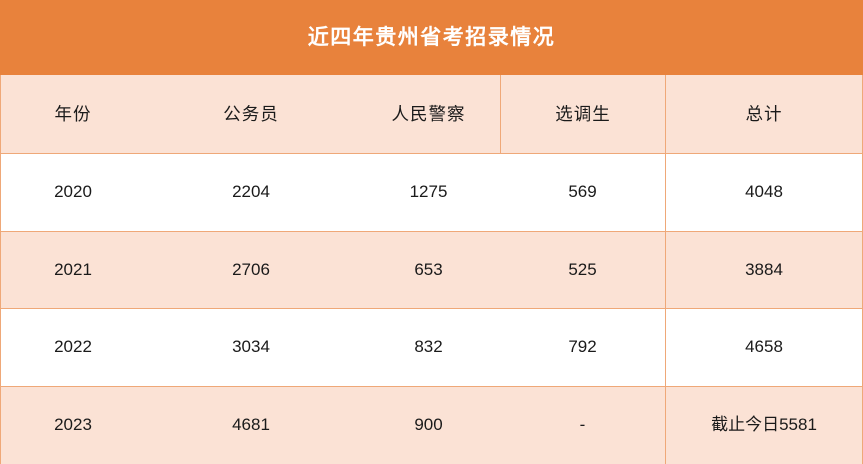  I want to click on cell-civil-servant: 4681, so click(251, 425).